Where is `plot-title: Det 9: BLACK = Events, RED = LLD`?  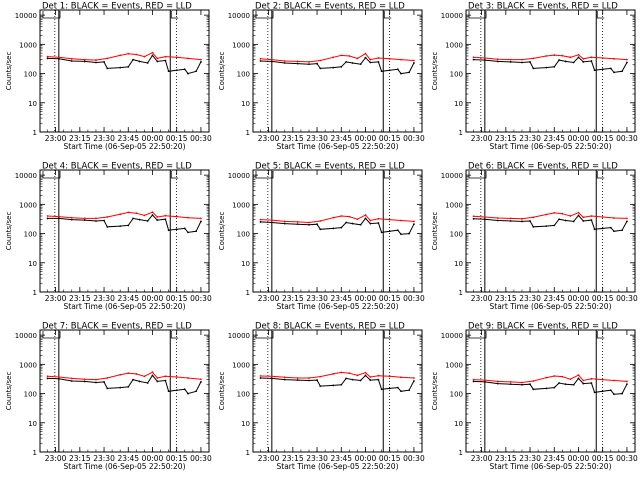
plot-title: Det 9: BLACK = Events, RED = LLD is located at coordinates (543, 327).